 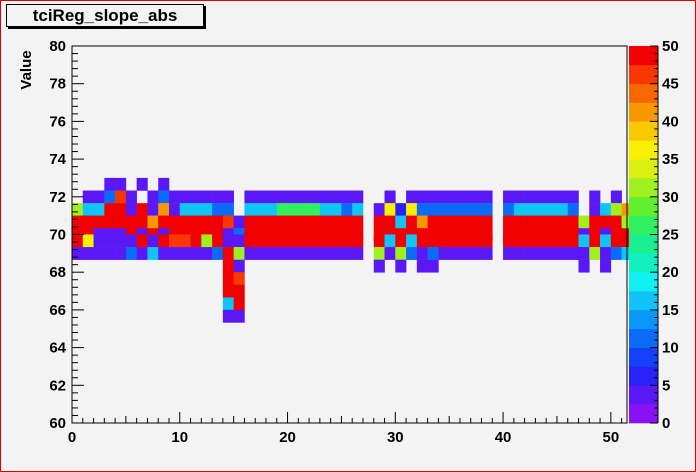 What do you see at coordinates (670, 272) in the screenshot?
I see `palette-tick-label: 20` at bounding box center [670, 272].